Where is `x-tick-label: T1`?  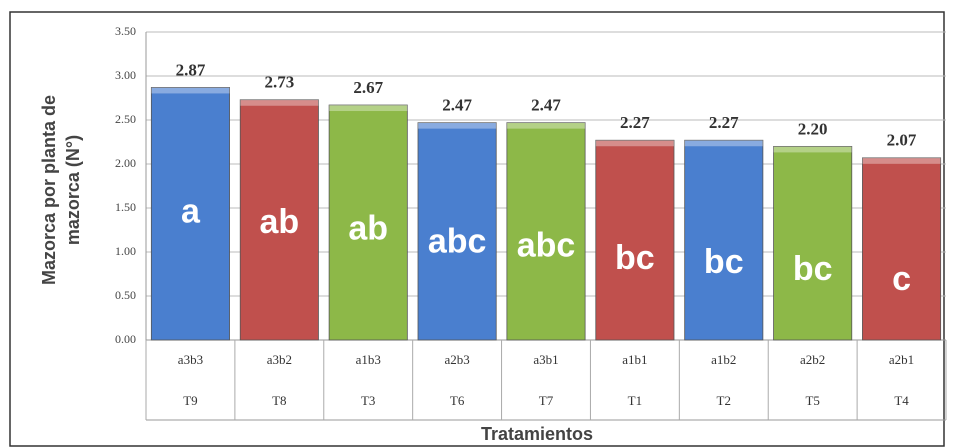 x-tick-label: T1 is located at coordinates (635, 400).